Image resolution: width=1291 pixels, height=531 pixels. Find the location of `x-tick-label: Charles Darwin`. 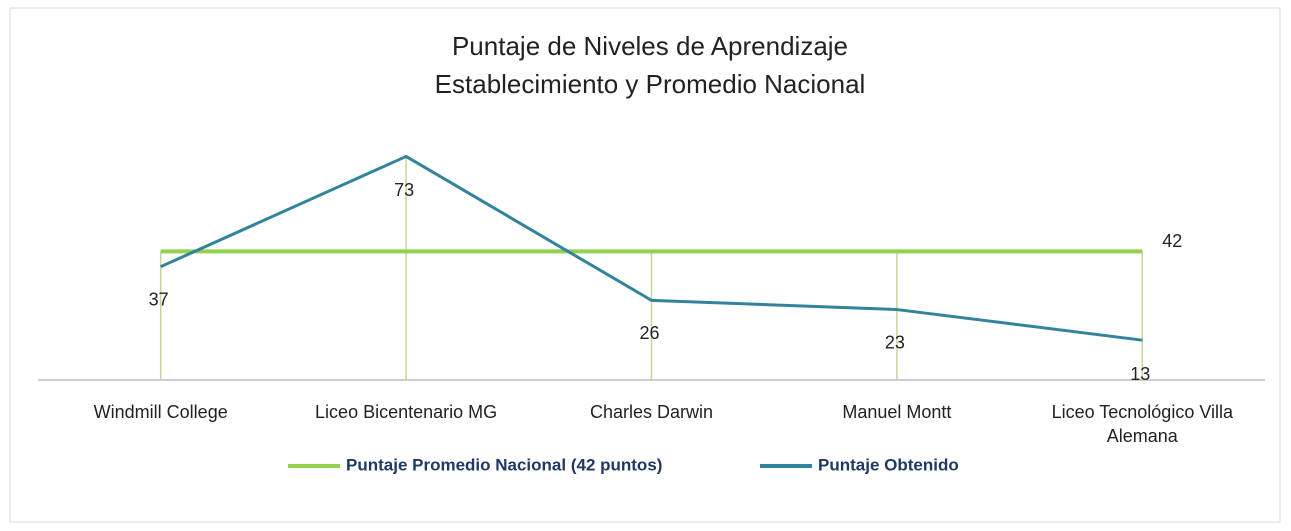

x-tick-label: Charles Darwin is located at coordinates (651, 412).